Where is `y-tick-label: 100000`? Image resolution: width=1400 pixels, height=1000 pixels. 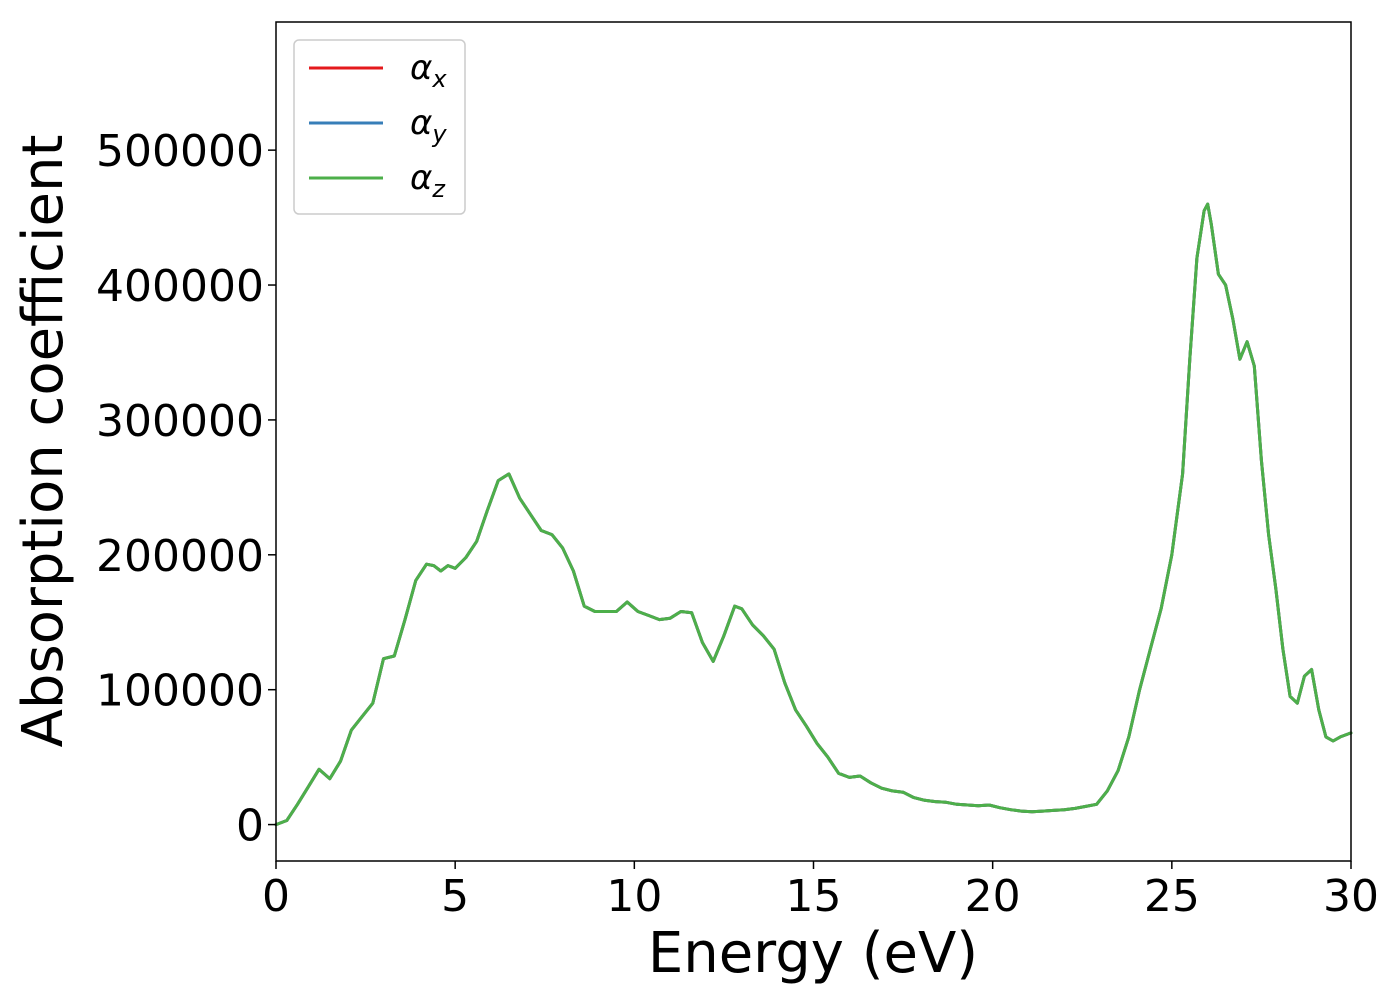
y-tick-label: 100000 is located at coordinates (180, 691).